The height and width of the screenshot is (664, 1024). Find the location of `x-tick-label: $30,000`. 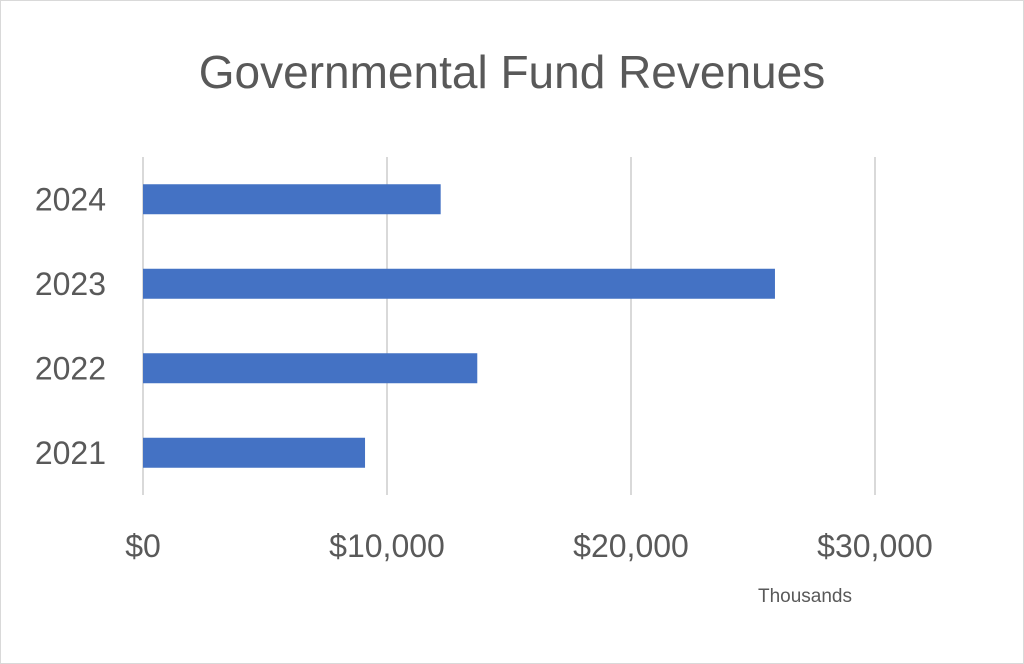

x-tick-label: $30,000 is located at coordinates (875, 546).